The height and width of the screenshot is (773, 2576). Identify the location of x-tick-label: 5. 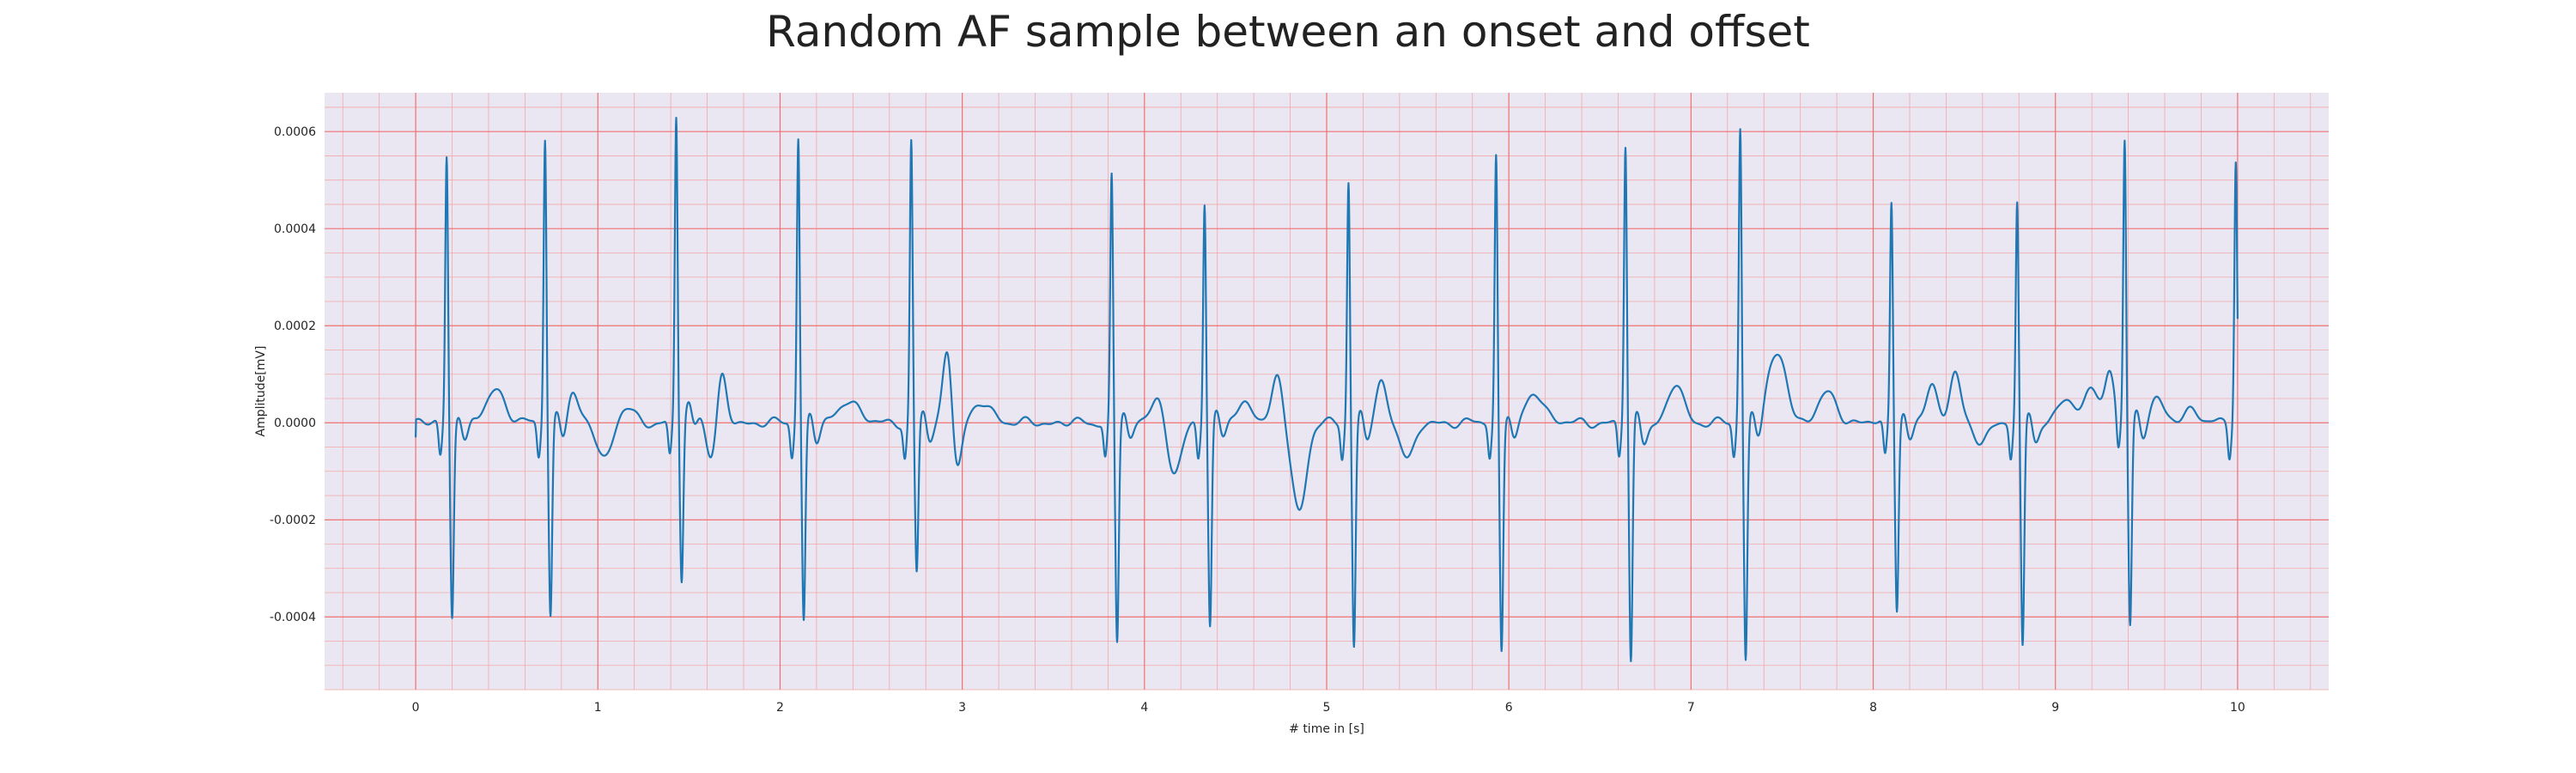
(1327, 708).